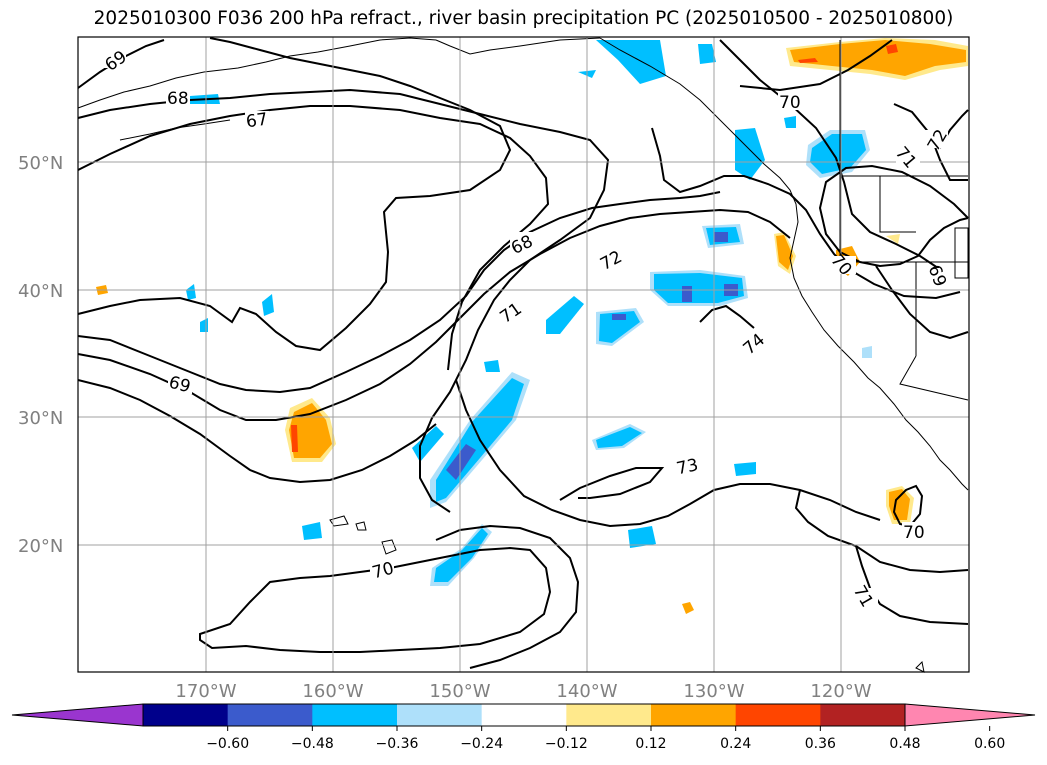 This screenshot has height=765, width=1047. What do you see at coordinates (735, 744) in the screenshot?
I see `colorbar-tick-label: 0.24` at bounding box center [735, 744].